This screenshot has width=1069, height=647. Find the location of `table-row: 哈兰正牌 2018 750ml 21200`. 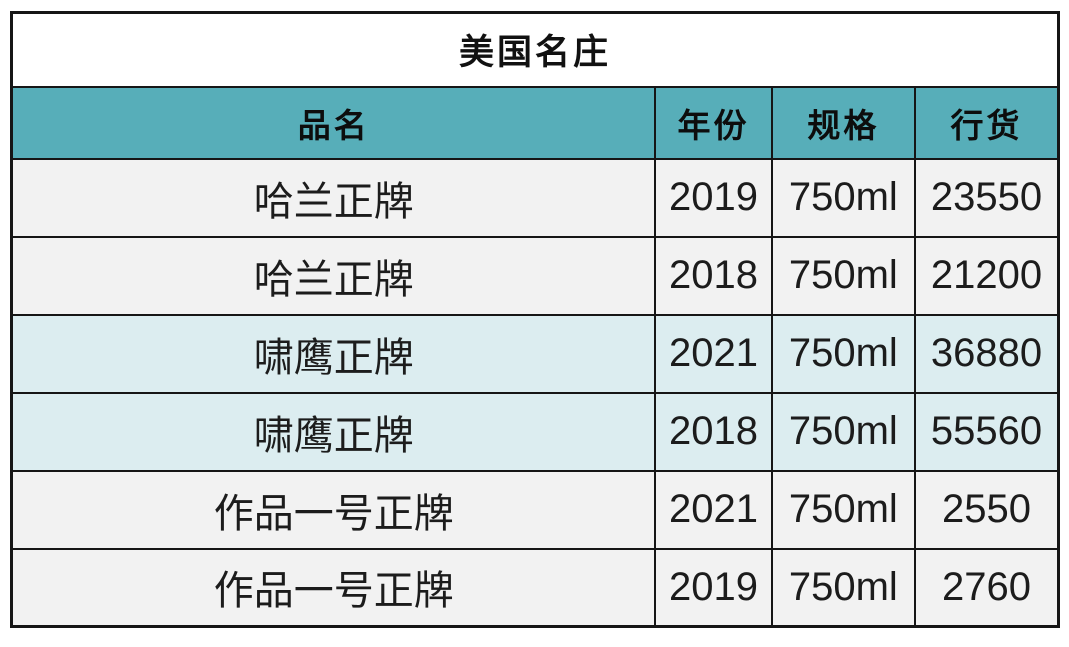

table-row: 哈兰正牌 2018 750ml 21200 is located at coordinates (535, 275).